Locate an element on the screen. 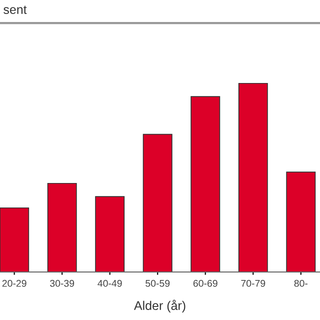 Image resolution: width=320 pixels, height=320 pixels. x-tick-label: 30-39 is located at coordinates (62, 283).